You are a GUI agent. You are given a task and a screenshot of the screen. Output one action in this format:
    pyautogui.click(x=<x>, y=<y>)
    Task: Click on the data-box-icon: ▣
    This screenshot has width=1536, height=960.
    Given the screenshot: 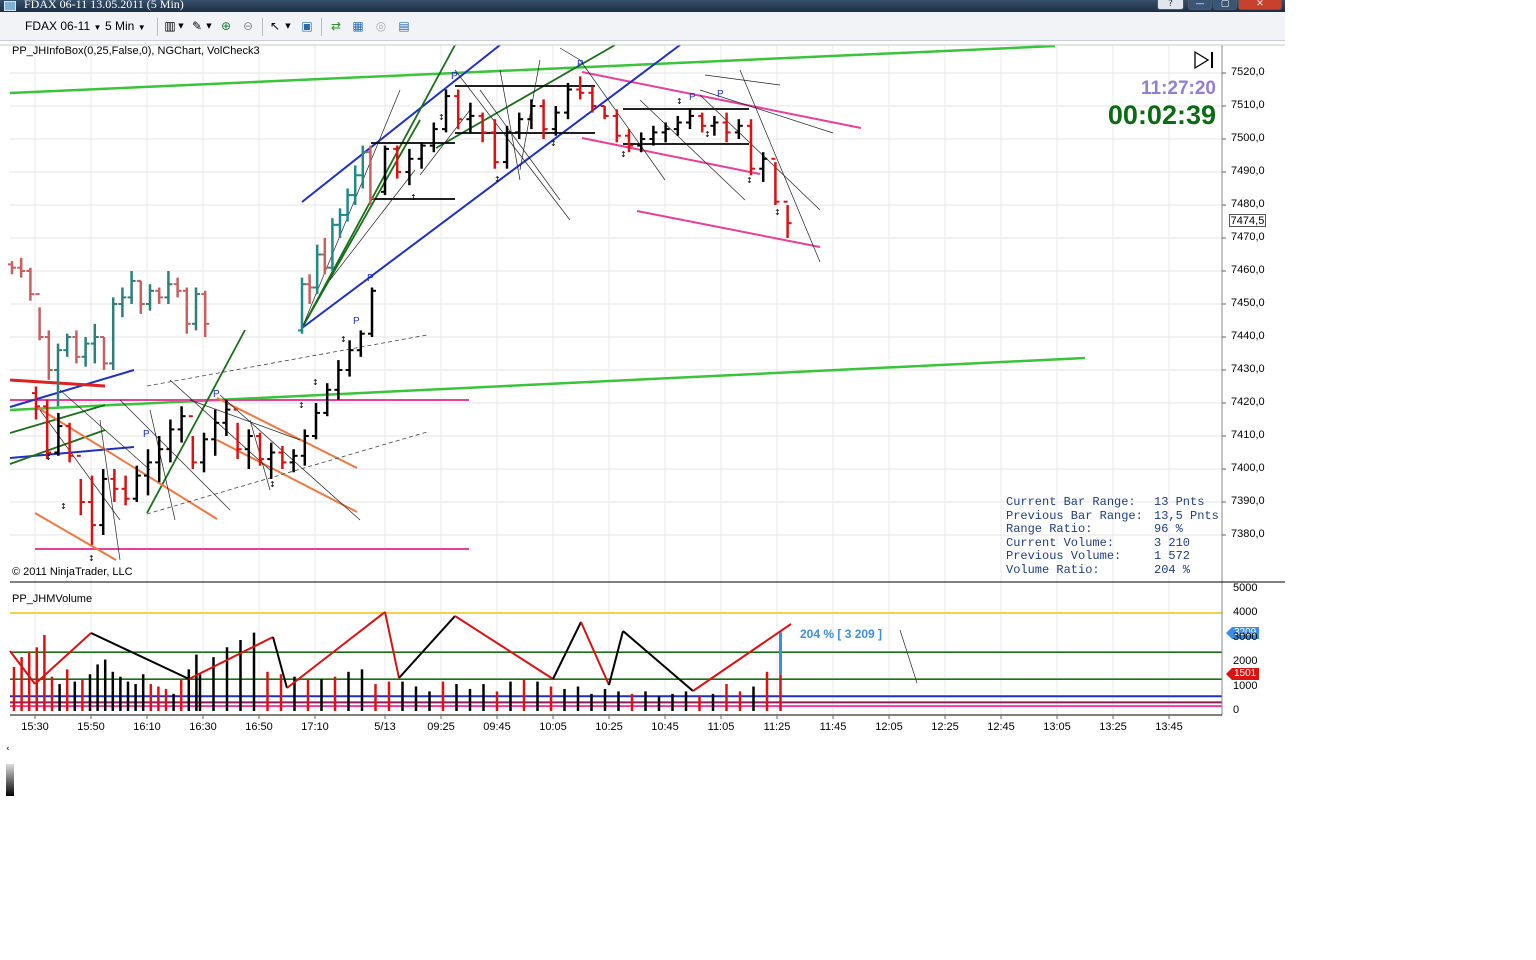 What is the action you would take?
    pyautogui.click(x=307, y=26)
    